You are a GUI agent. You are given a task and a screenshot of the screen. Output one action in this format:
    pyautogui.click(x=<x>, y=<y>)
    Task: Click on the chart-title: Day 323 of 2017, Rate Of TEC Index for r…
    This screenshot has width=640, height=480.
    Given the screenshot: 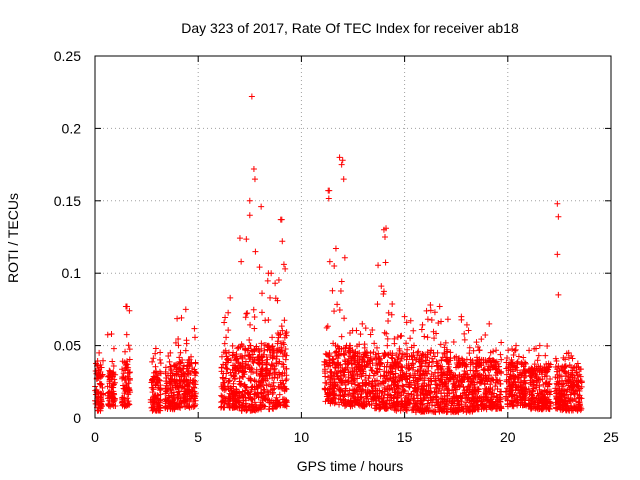 What is the action you would take?
    pyautogui.click(x=350, y=28)
    